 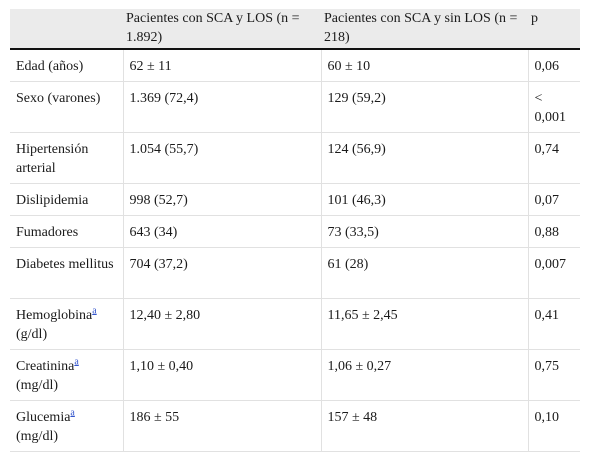 What do you see at coordinates (554, 29) in the screenshot?
I see `header-p-value: p` at bounding box center [554, 29].